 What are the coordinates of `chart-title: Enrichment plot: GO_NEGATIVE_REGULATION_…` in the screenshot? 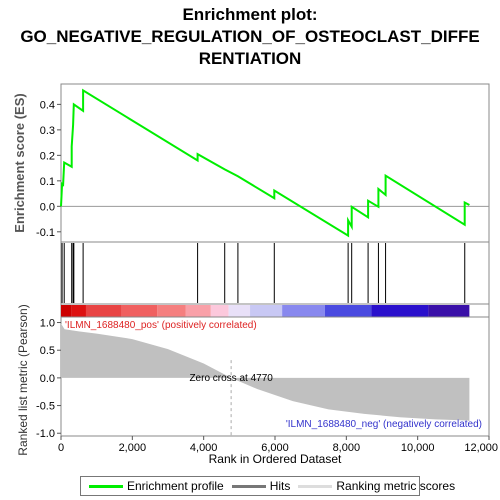 It's located at (250, 37).